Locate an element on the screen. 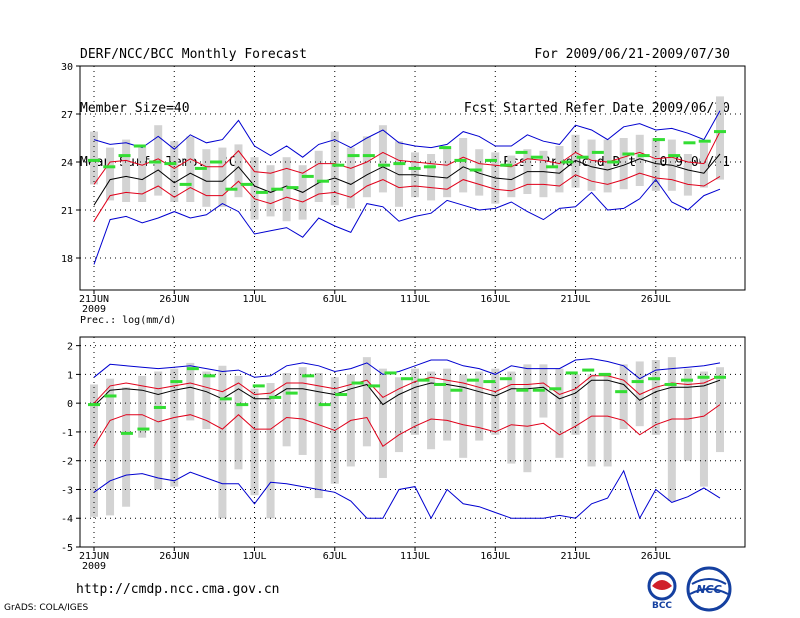  chart-title: DERF/NCC/BCC Monthly Forecast is located at coordinates (193, 54).